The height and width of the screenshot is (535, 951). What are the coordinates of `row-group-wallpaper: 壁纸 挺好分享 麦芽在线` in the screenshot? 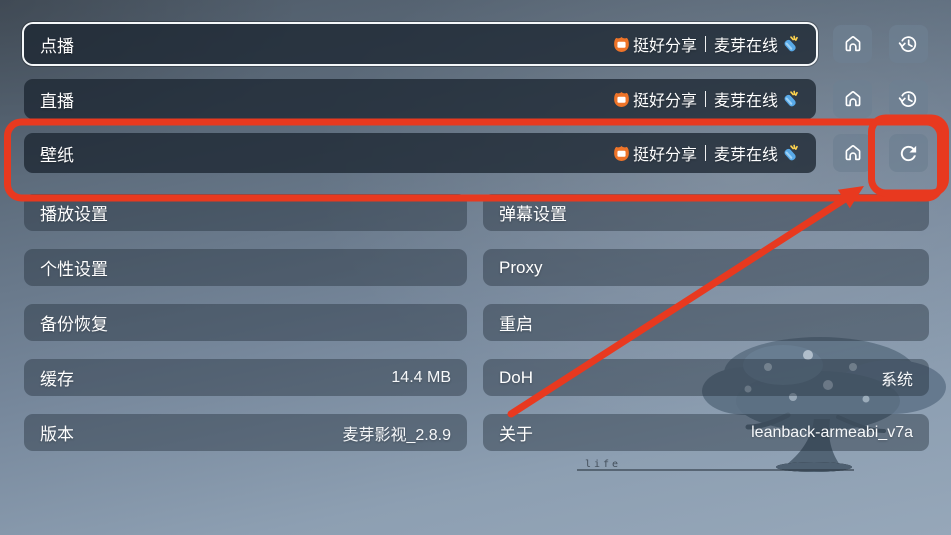 It's located at (475, 153).